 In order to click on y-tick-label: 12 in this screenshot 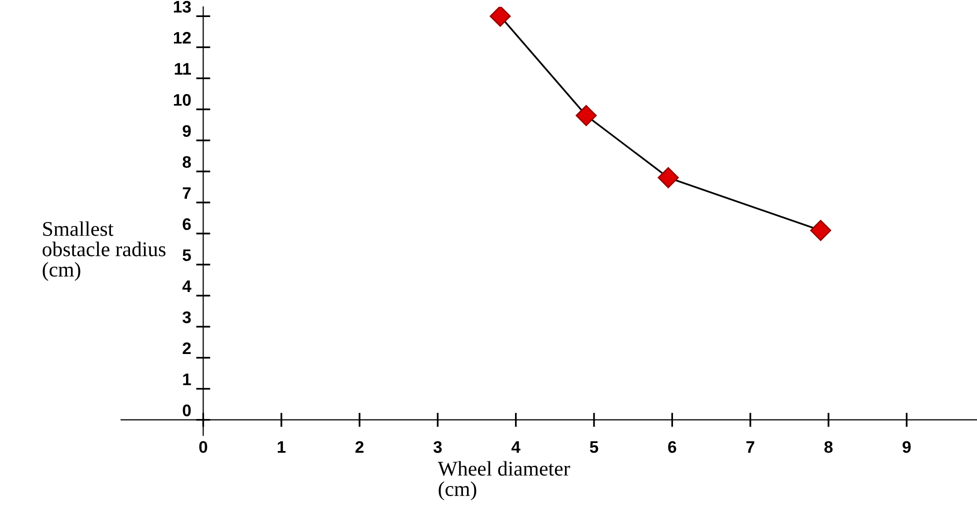, I will do `click(182, 38)`.